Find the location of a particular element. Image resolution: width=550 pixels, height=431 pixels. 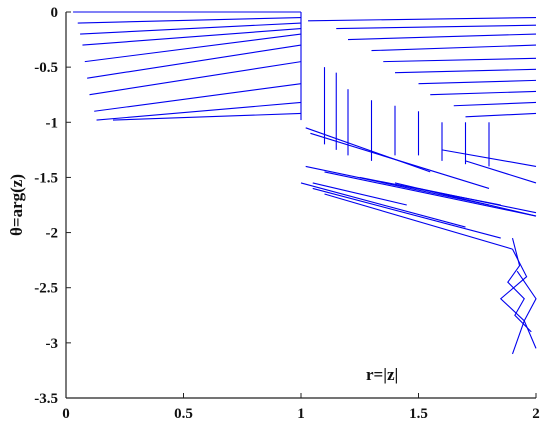

y-axis-label: θ=arg(z) is located at coordinates (16, 205).